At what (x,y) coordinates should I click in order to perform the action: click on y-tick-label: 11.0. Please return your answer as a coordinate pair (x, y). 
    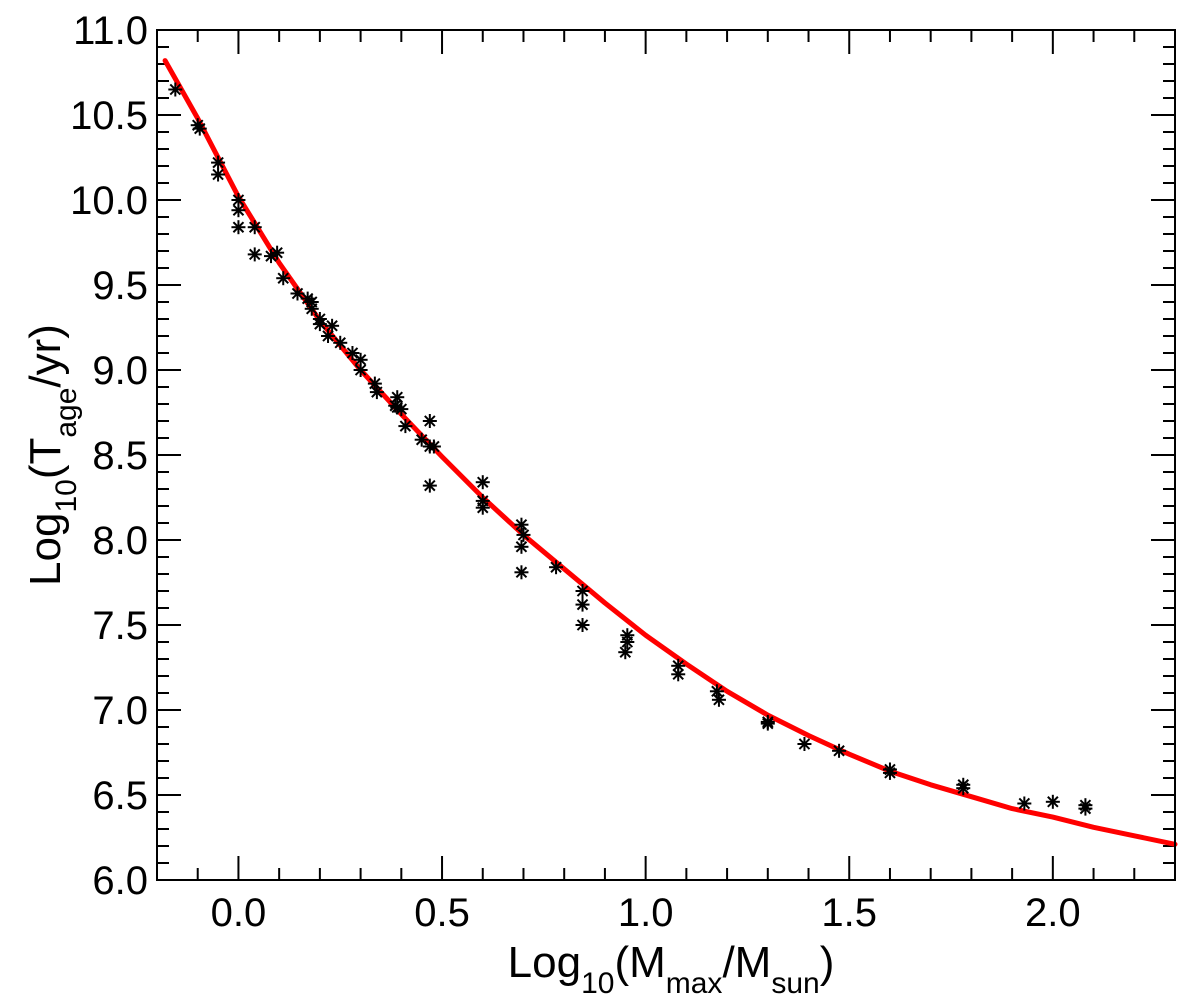
    Looking at the image, I should click on (110, 31).